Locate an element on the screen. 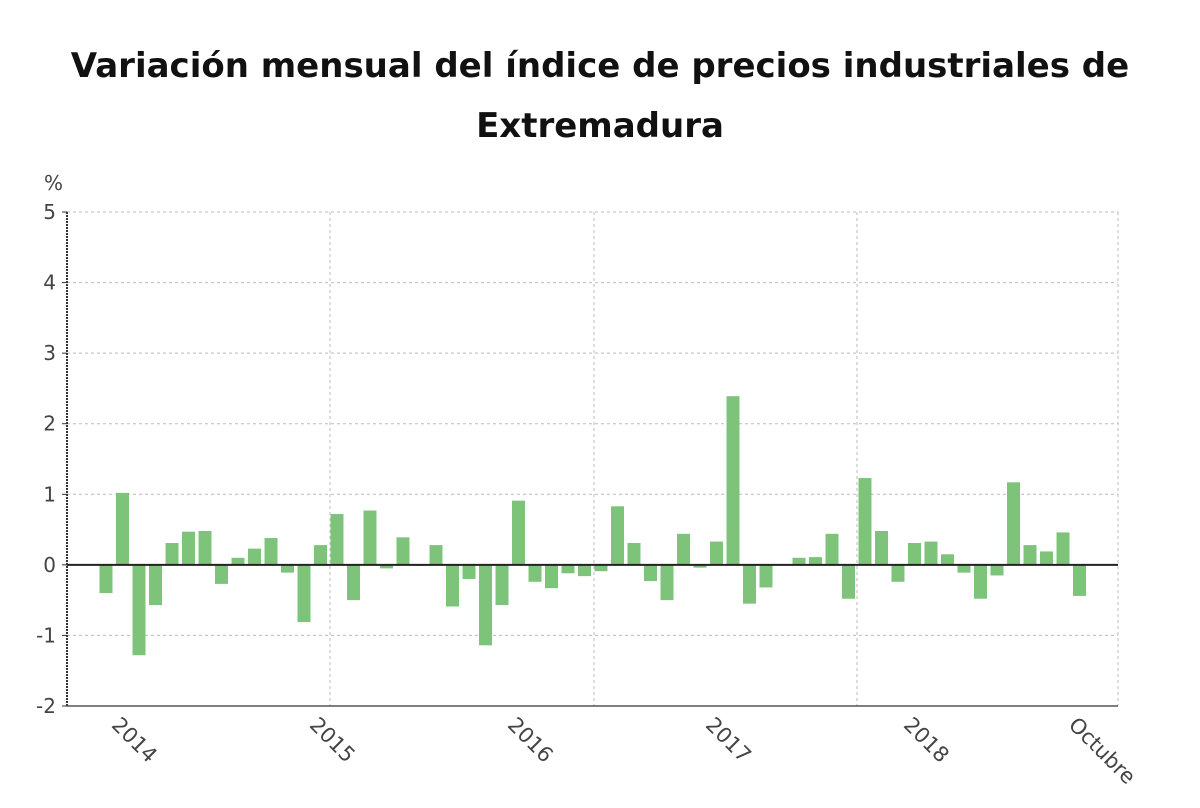 This screenshot has width=1200, height=808. x-tick-label: 2016 is located at coordinates (530, 740).